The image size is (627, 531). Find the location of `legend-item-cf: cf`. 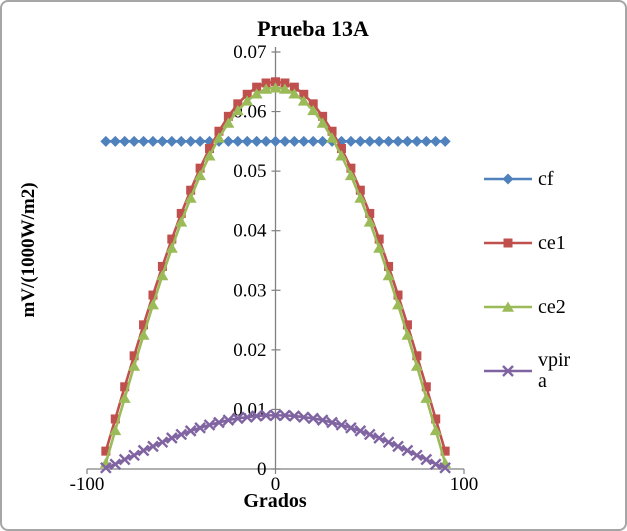

legend-item-cf: cf is located at coordinates (554, 179).